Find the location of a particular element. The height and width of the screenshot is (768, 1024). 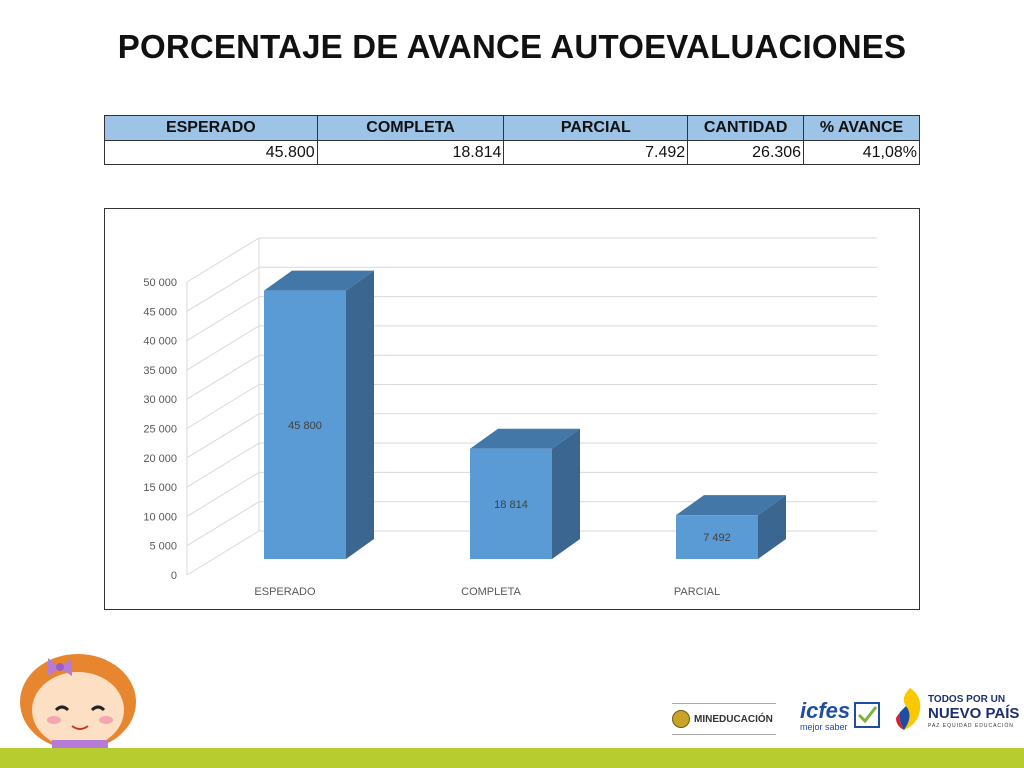

table-header-cell: % AVANCE is located at coordinates (861, 128).